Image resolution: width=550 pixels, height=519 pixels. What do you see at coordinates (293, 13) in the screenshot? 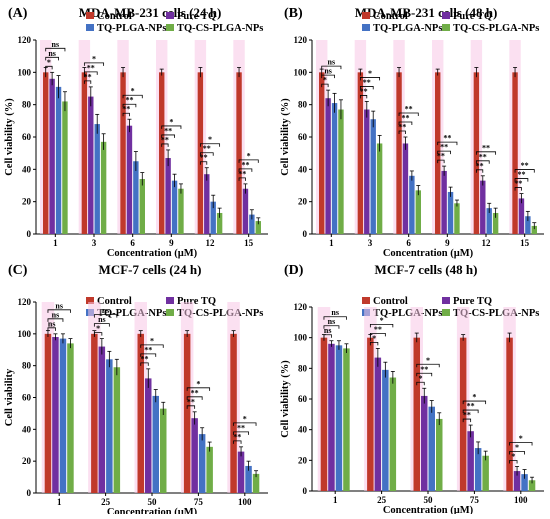
I see `panel-letter: (B)` at bounding box center [293, 13].